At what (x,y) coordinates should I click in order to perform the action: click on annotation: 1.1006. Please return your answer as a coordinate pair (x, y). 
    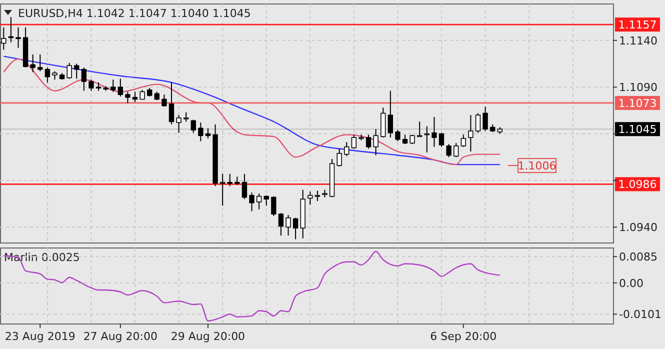
    Looking at the image, I should click on (537, 166).